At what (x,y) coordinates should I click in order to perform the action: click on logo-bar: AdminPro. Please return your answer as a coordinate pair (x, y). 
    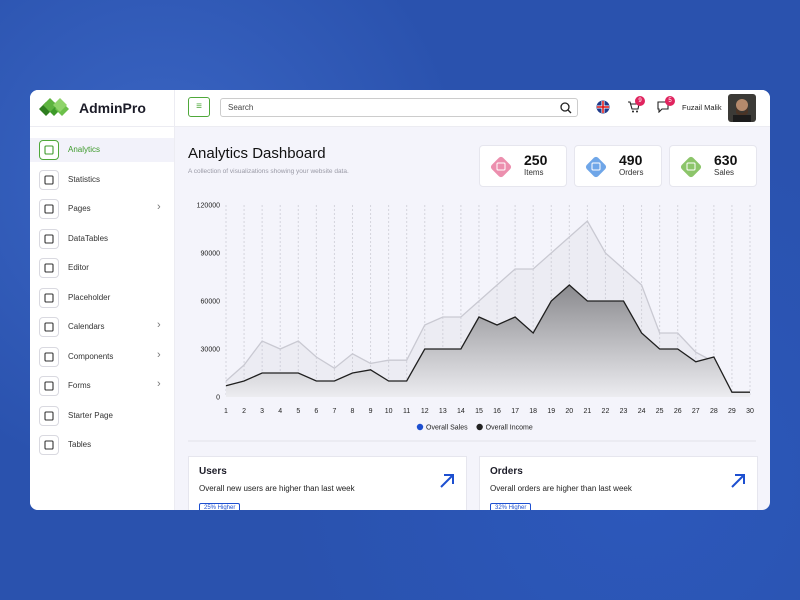
    Looking at the image, I should click on (102, 108).